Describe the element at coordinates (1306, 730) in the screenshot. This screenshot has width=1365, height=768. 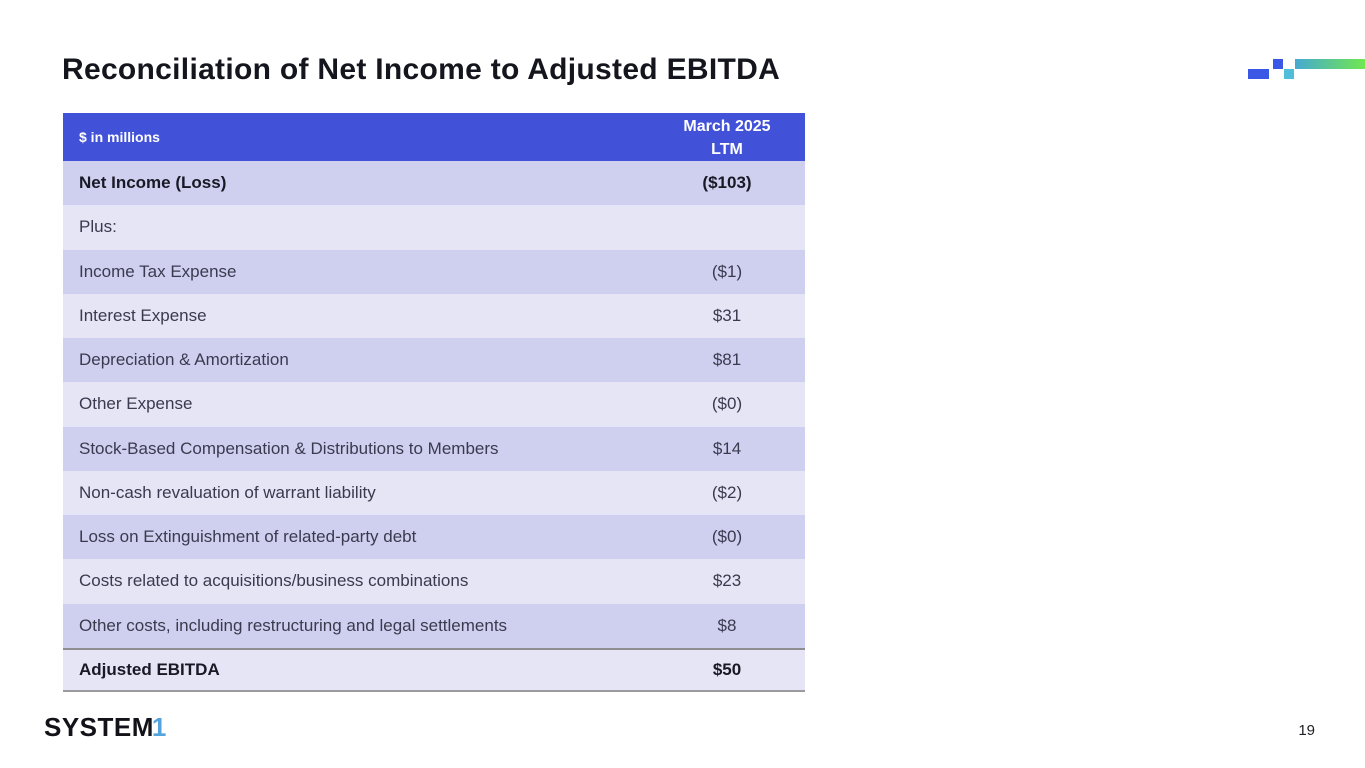
I see `page-number: 19` at that location.